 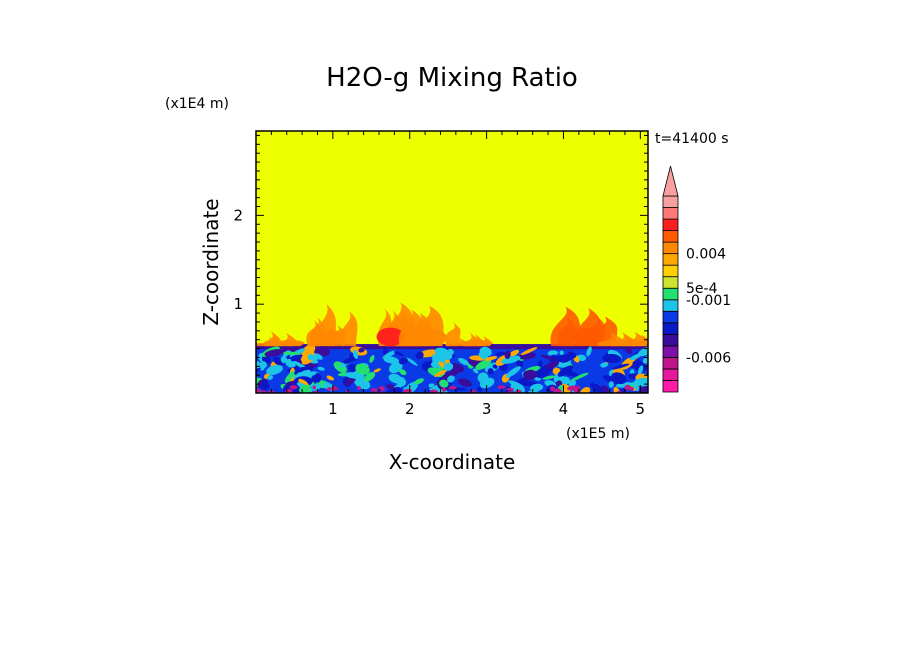 What do you see at coordinates (211, 261) in the screenshot?
I see `y-axis-label: Z-coordinate` at bounding box center [211, 261].